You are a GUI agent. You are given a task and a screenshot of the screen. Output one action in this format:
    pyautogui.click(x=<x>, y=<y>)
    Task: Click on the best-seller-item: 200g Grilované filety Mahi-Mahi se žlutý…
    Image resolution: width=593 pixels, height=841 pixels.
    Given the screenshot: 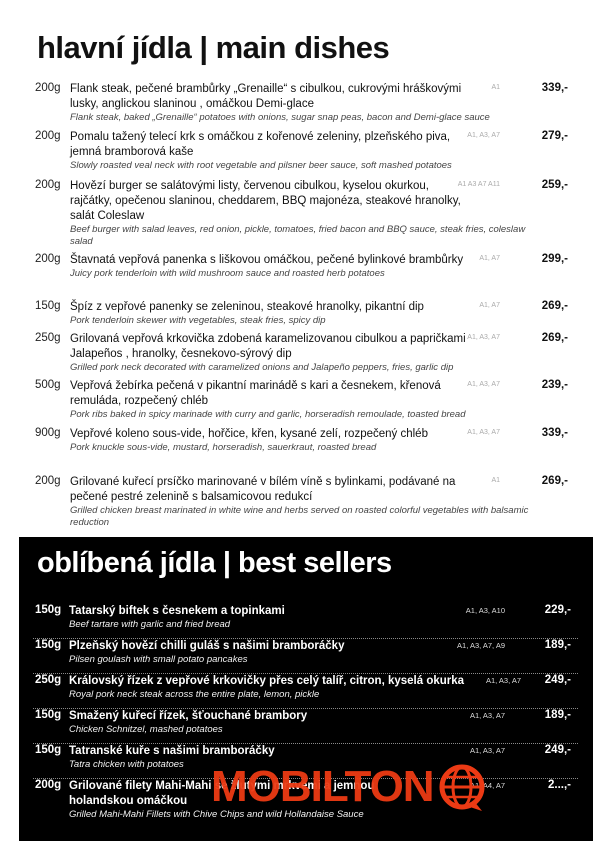 What is the action you would take?
    pyautogui.click(x=305, y=799)
    